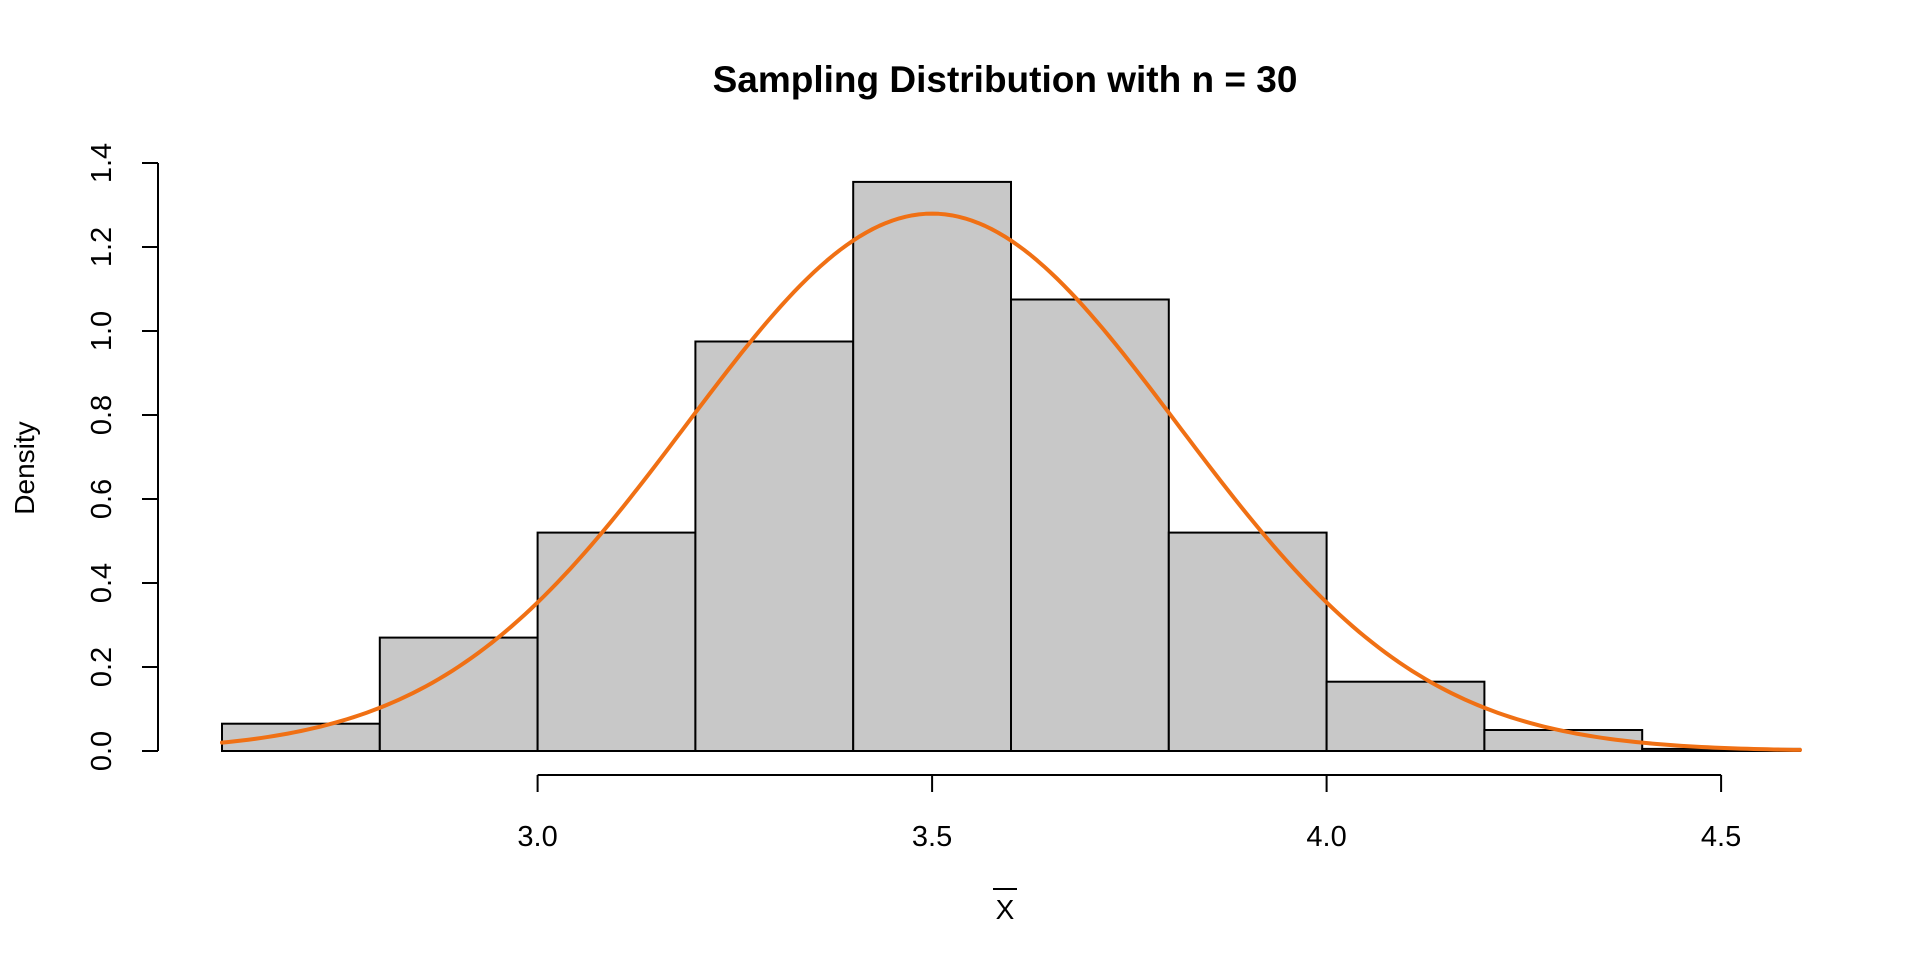 This screenshot has width=1920, height=960. Describe the element at coordinates (102, 415) in the screenshot. I see `y-axis-tick-label: 0.8` at that location.